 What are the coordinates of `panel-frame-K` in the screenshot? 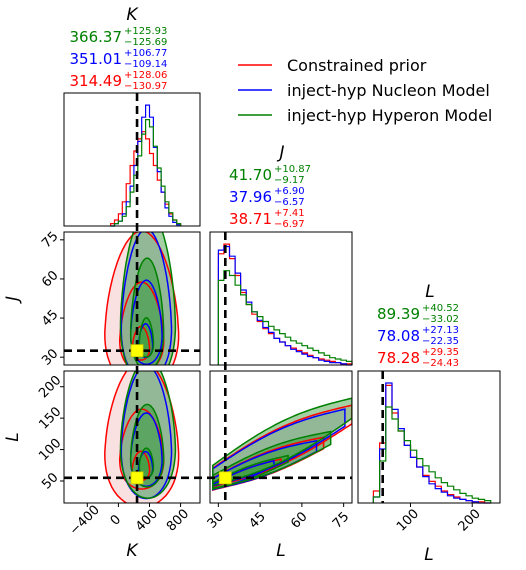 It's located at (132, 159).